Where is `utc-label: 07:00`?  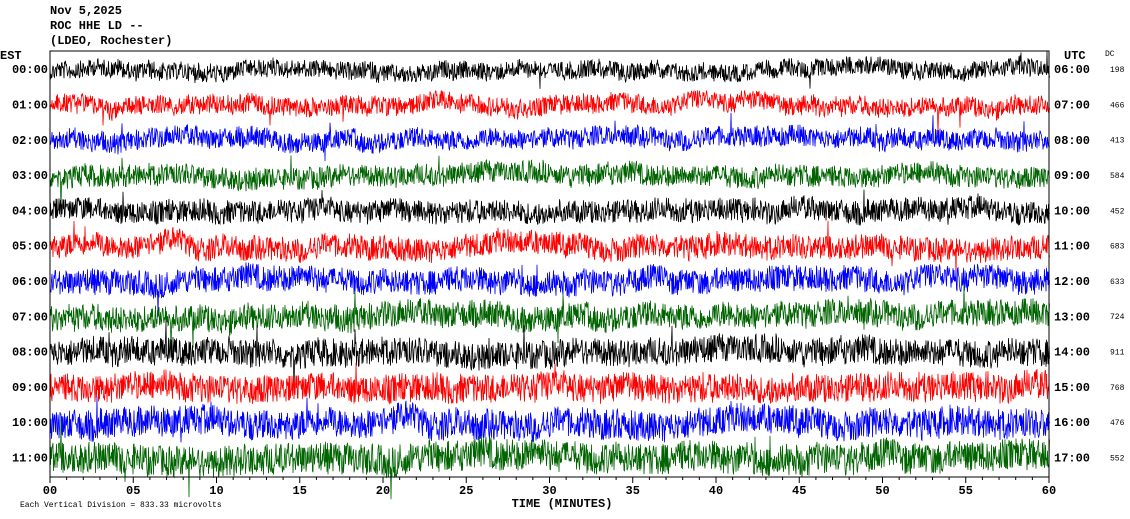
utc-label: 07:00 is located at coordinates (1072, 105).